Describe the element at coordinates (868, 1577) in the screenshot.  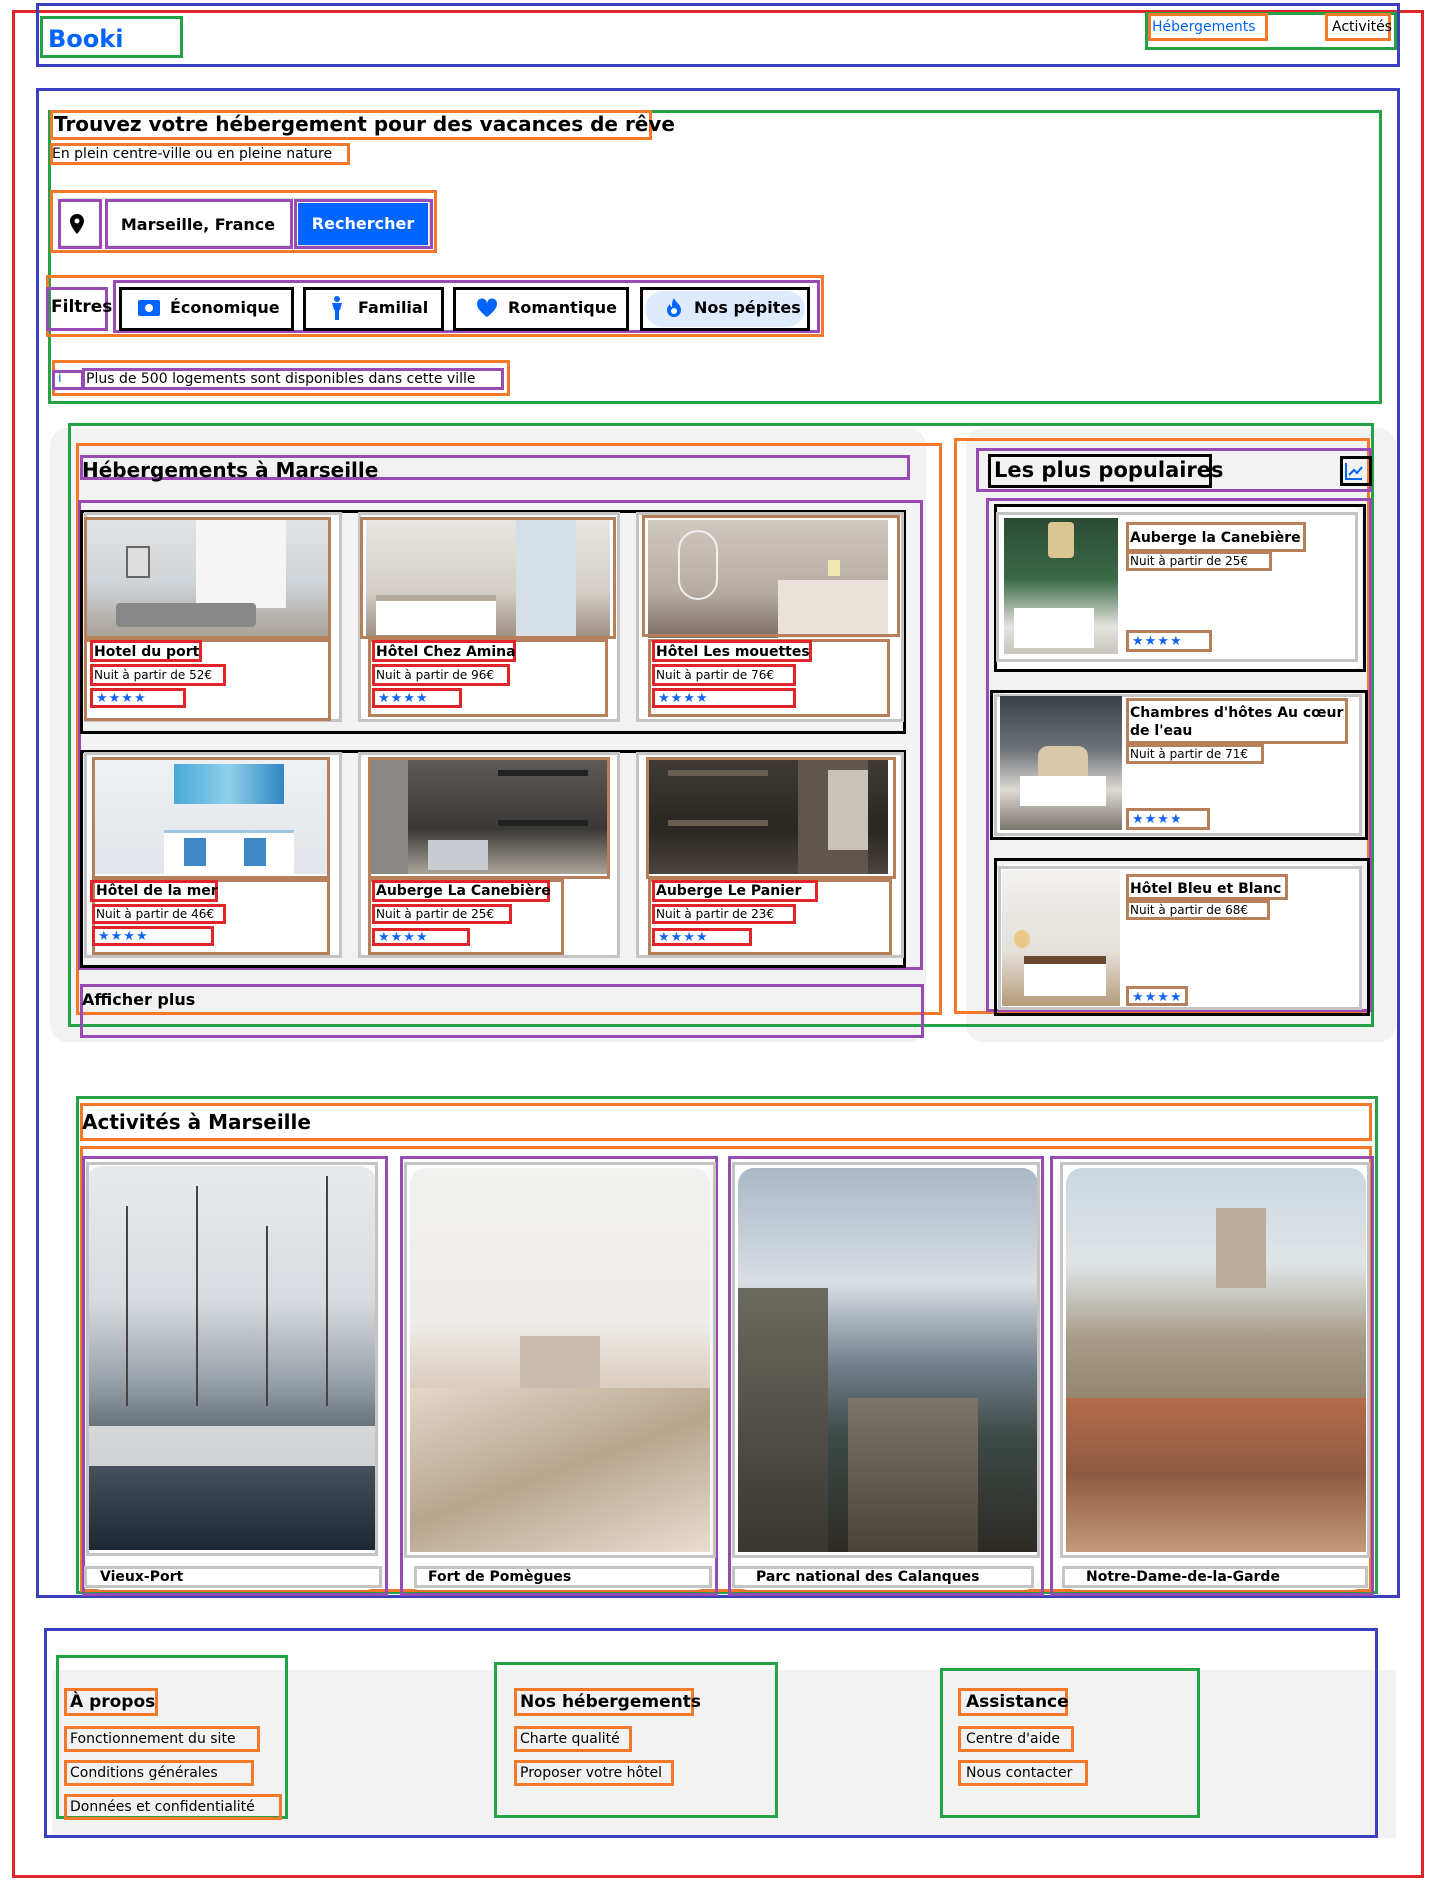
I see `activity-name: Parc national des Calanques` at that location.